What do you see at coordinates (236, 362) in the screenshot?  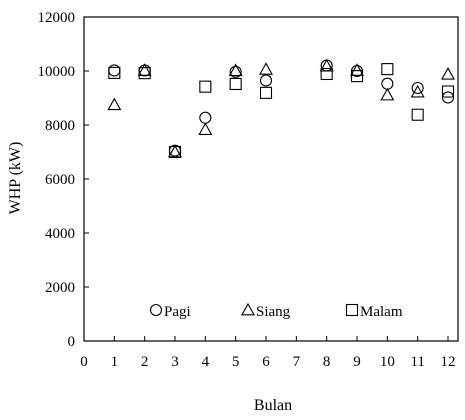 I see `x-tick-label: 5` at bounding box center [236, 362].